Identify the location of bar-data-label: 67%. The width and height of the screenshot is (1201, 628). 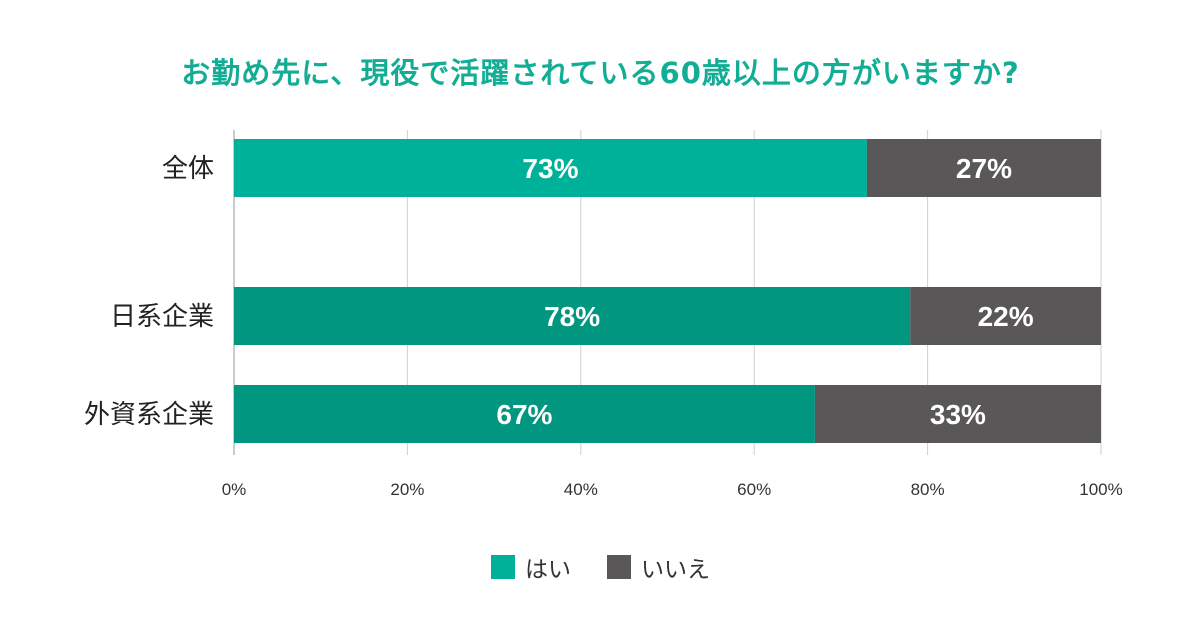
(524, 414).